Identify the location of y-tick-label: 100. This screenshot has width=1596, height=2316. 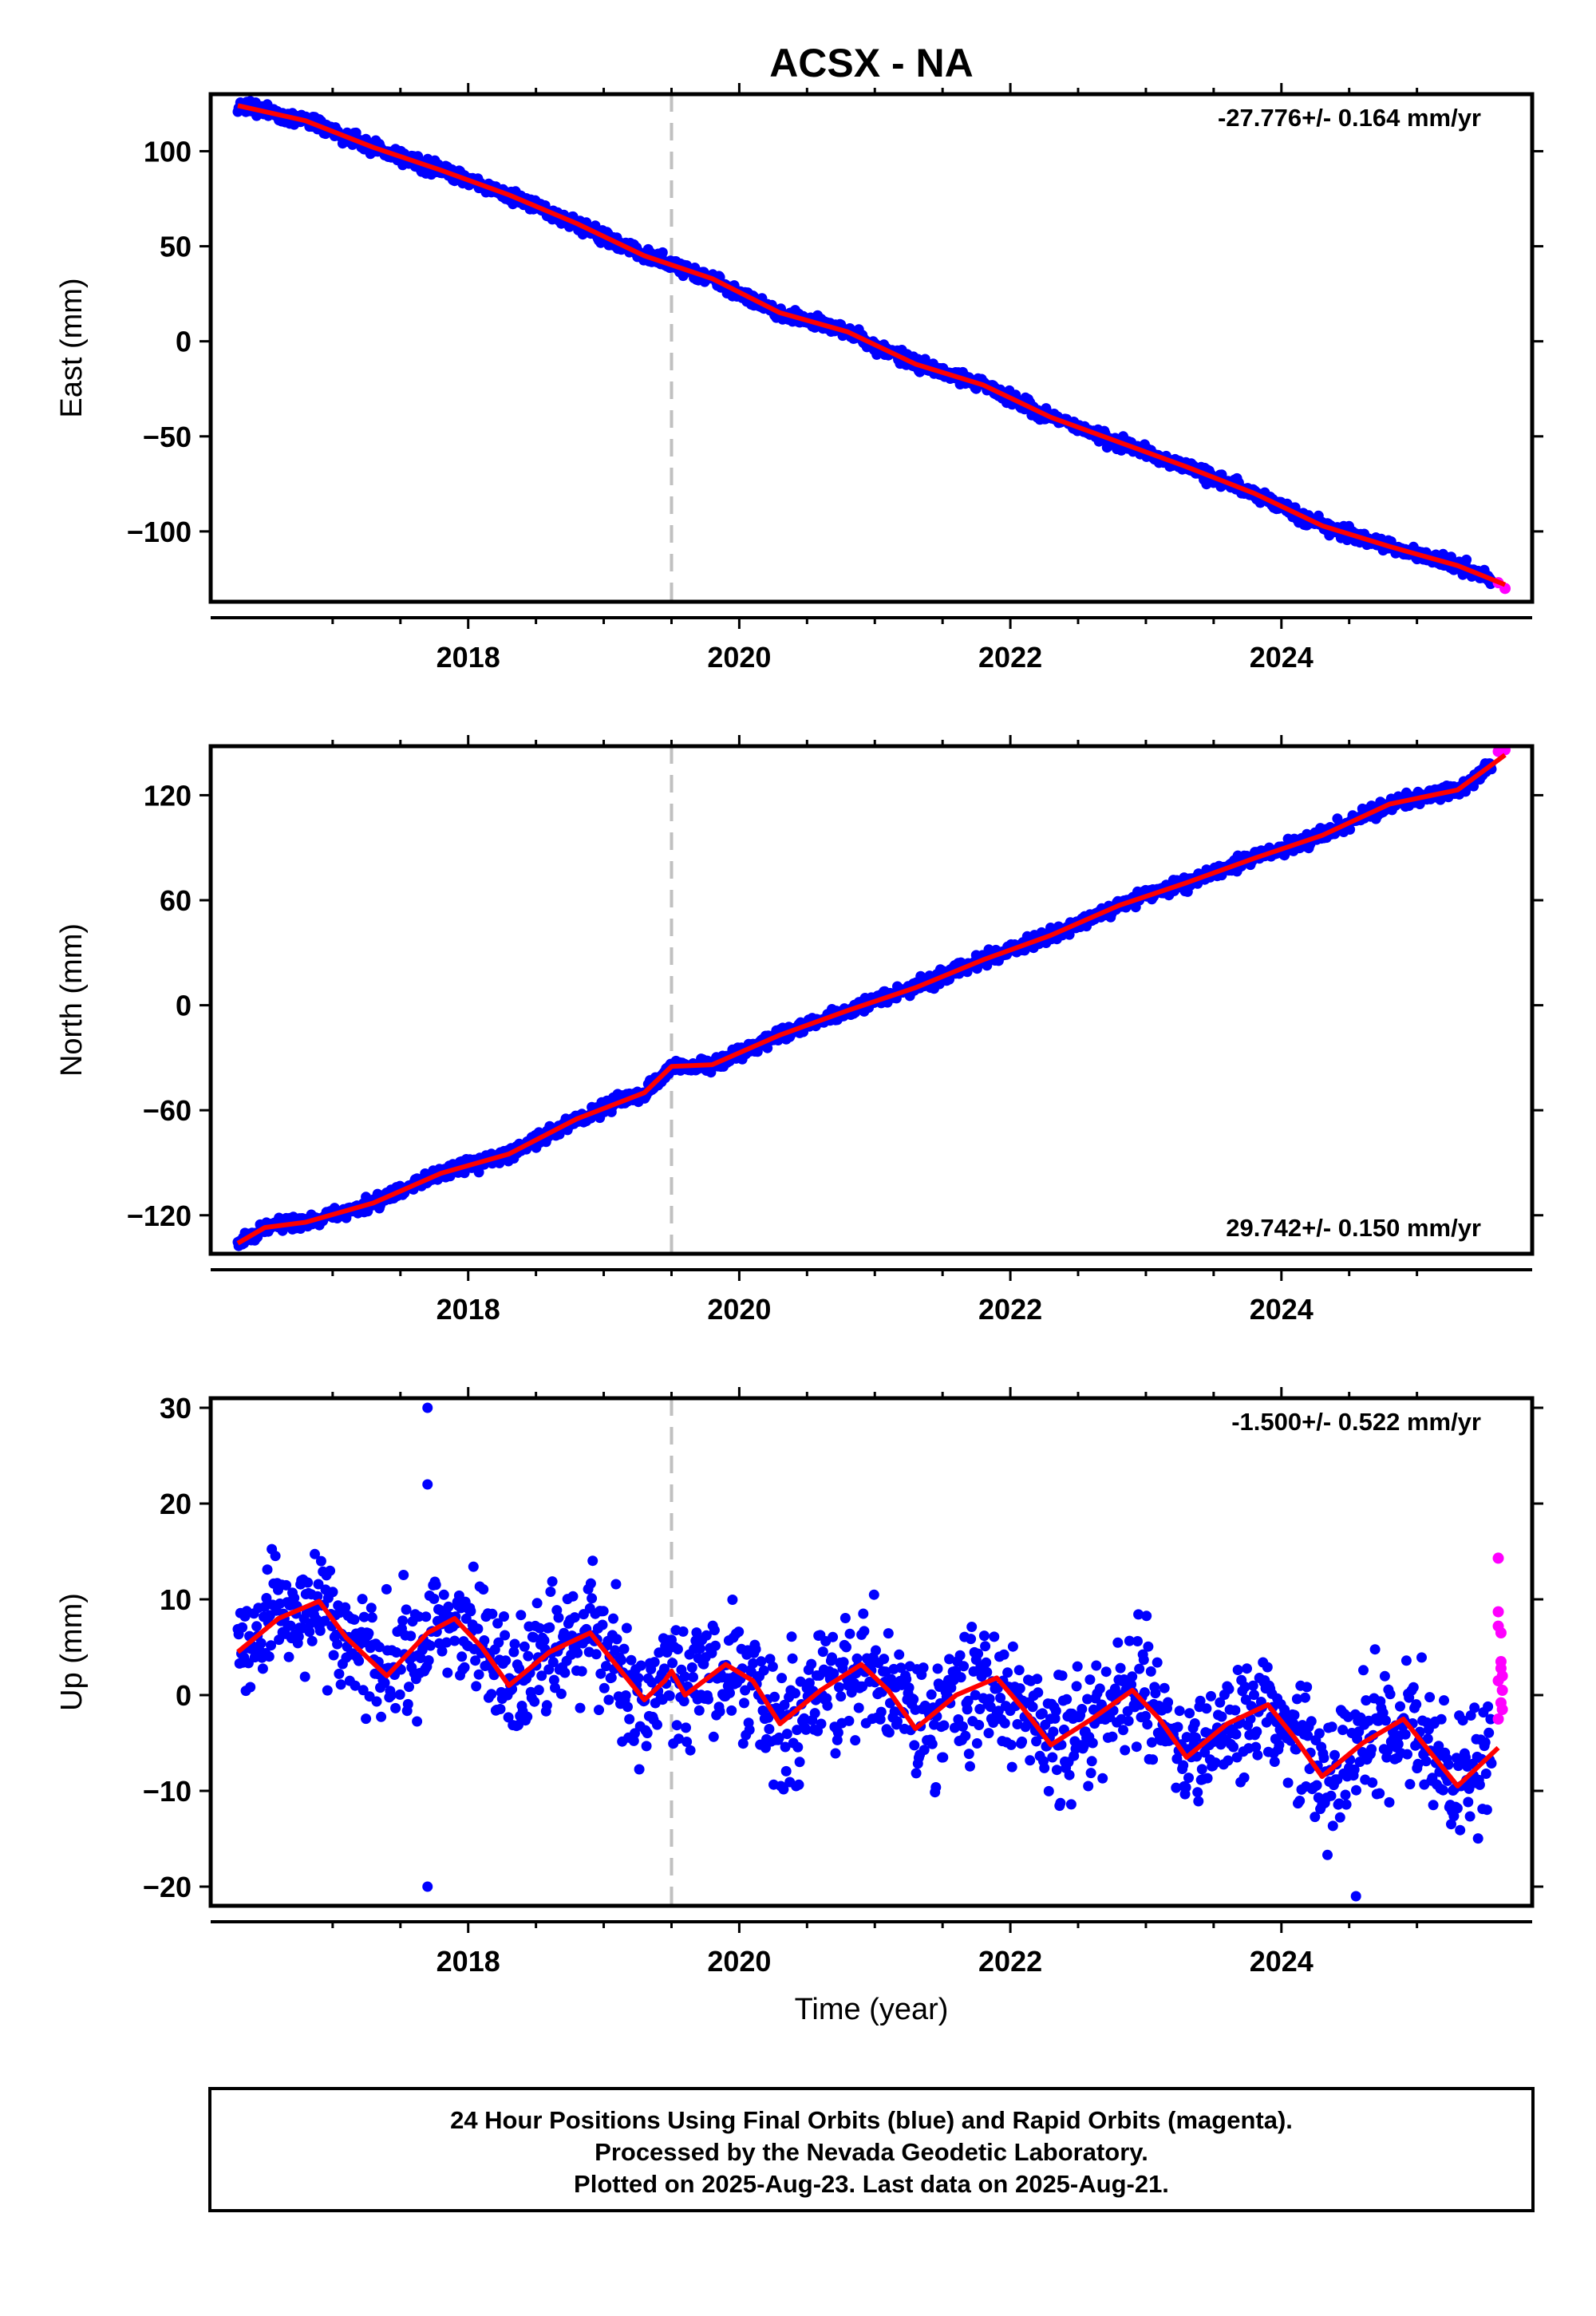
(168, 151).